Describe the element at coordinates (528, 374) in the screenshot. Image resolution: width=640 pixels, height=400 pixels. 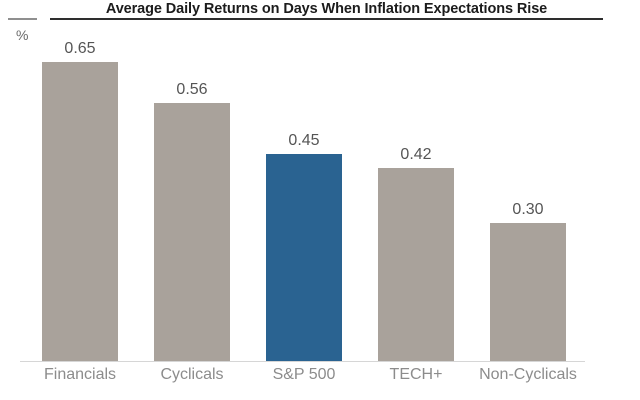
I see `category-label-non-cyclicals: Non-Cyclicals` at that location.